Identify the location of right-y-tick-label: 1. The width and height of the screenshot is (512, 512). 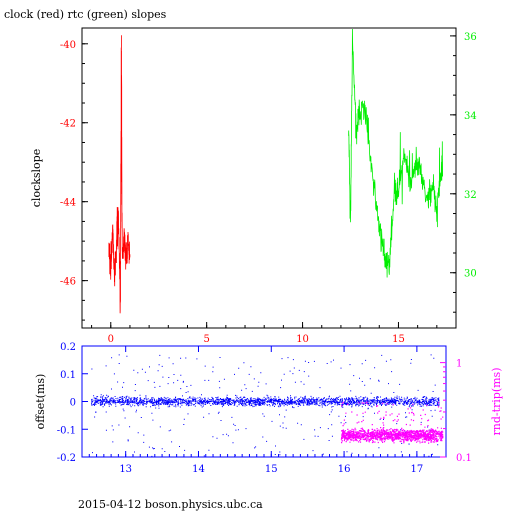
(459, 364).